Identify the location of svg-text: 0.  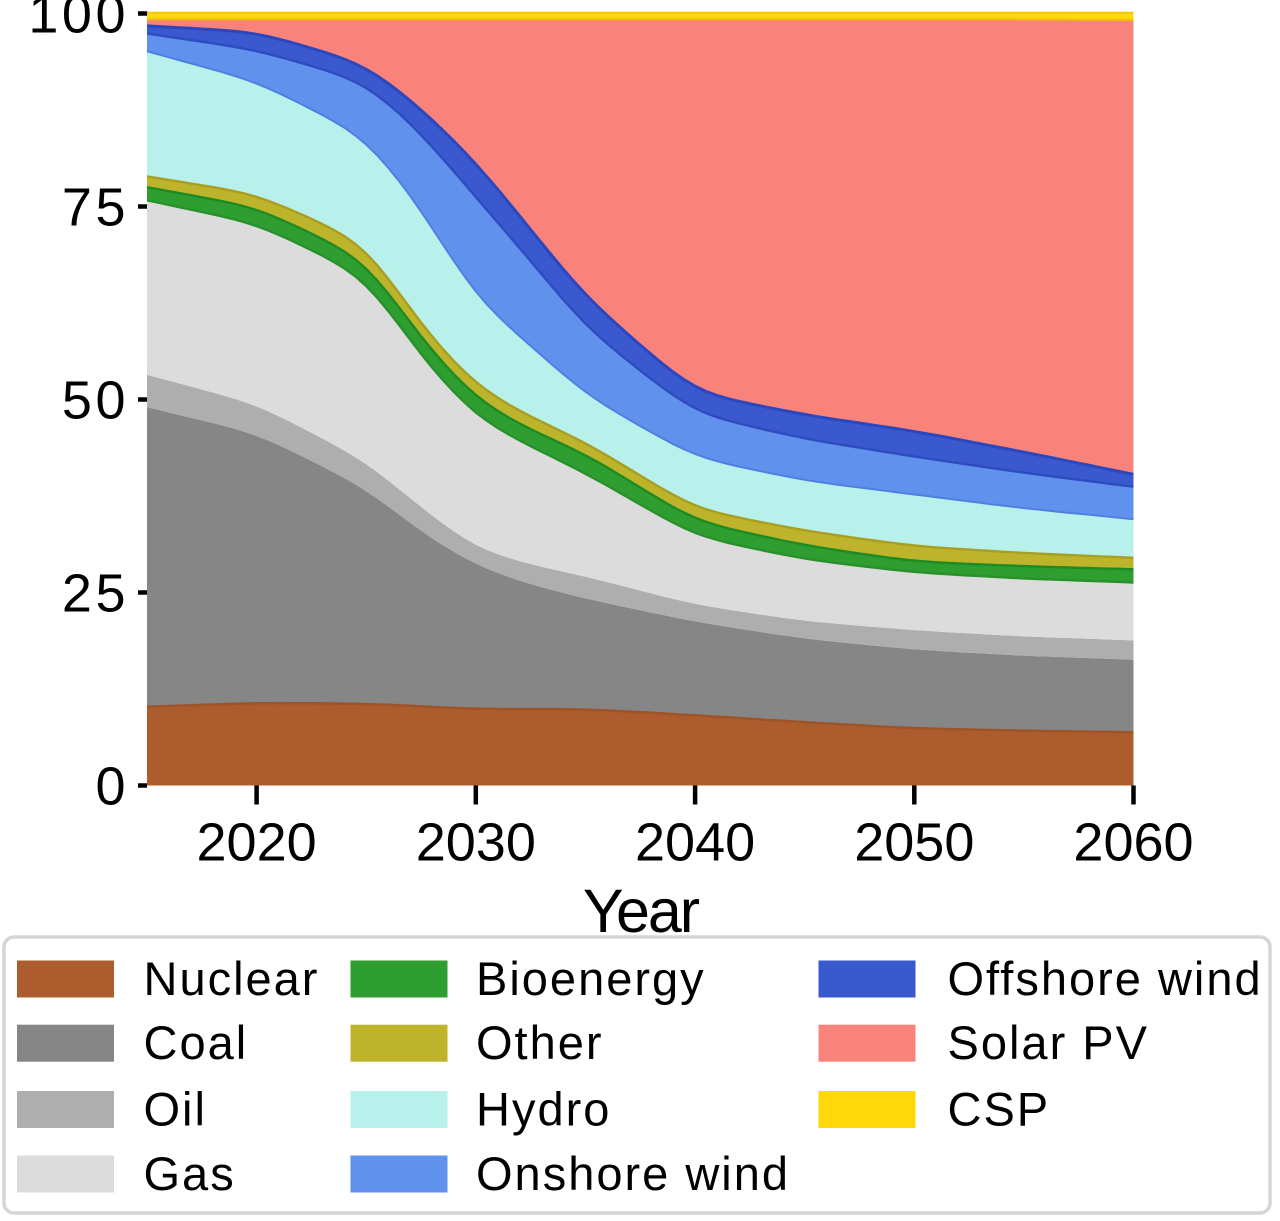
(112, 787).